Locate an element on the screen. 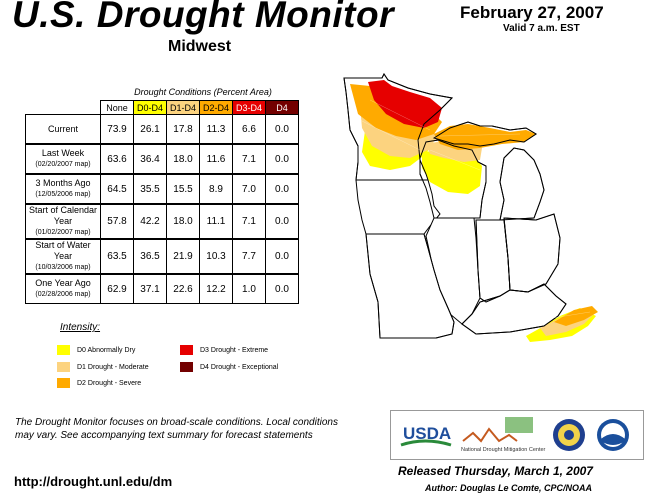 The height and width of the screenshot is (498, 670). table-cell: 11.6 is located at coordinates (216, 159).